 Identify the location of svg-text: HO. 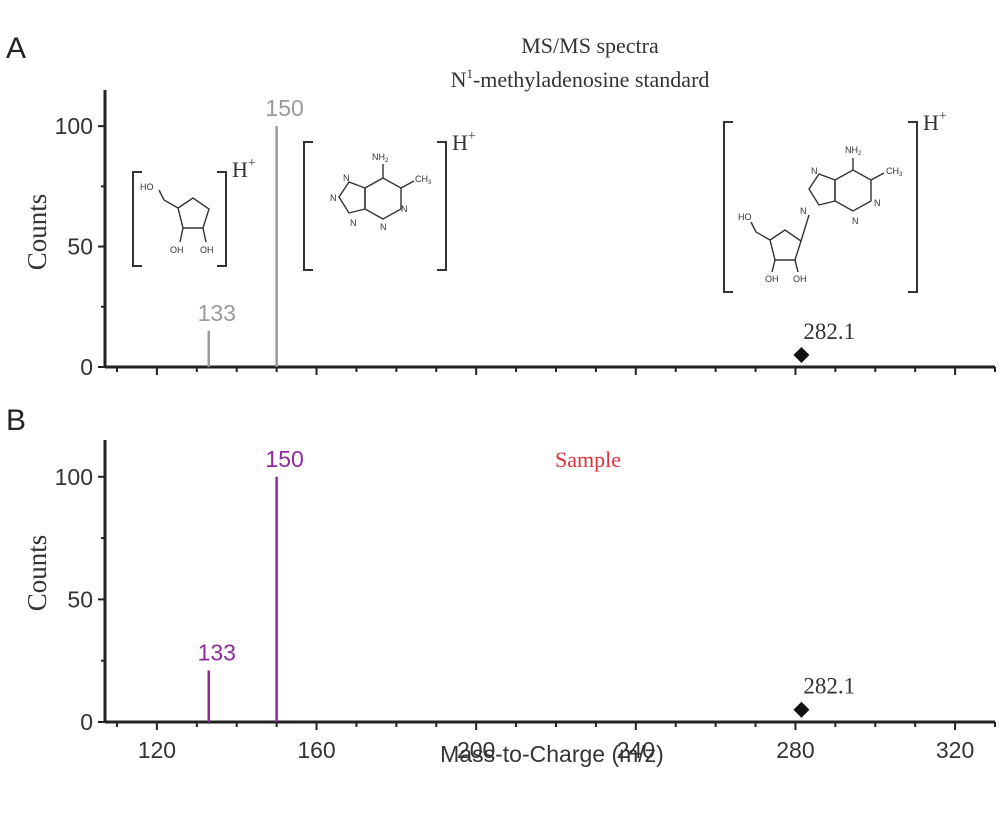
(745, 217).